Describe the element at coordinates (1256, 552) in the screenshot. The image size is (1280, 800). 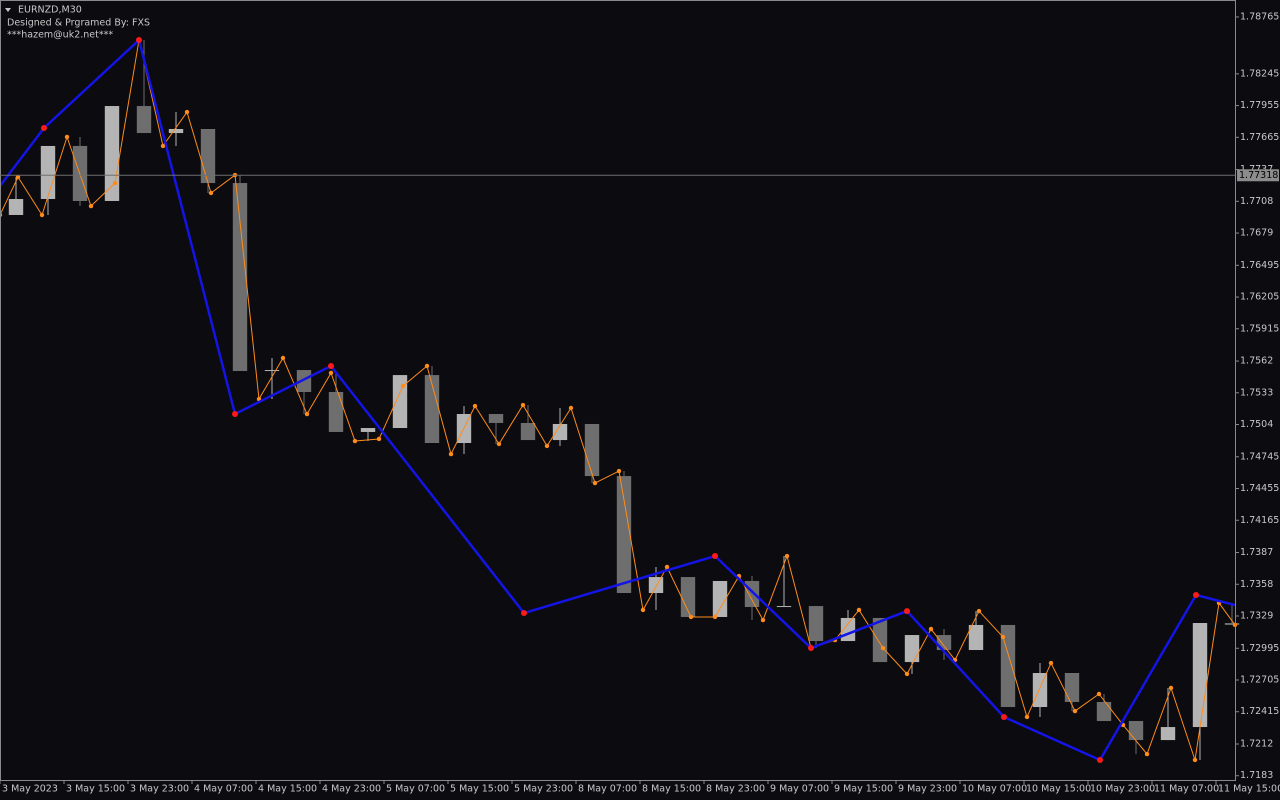
I see `y-tick-label: 1.7387` at that location.